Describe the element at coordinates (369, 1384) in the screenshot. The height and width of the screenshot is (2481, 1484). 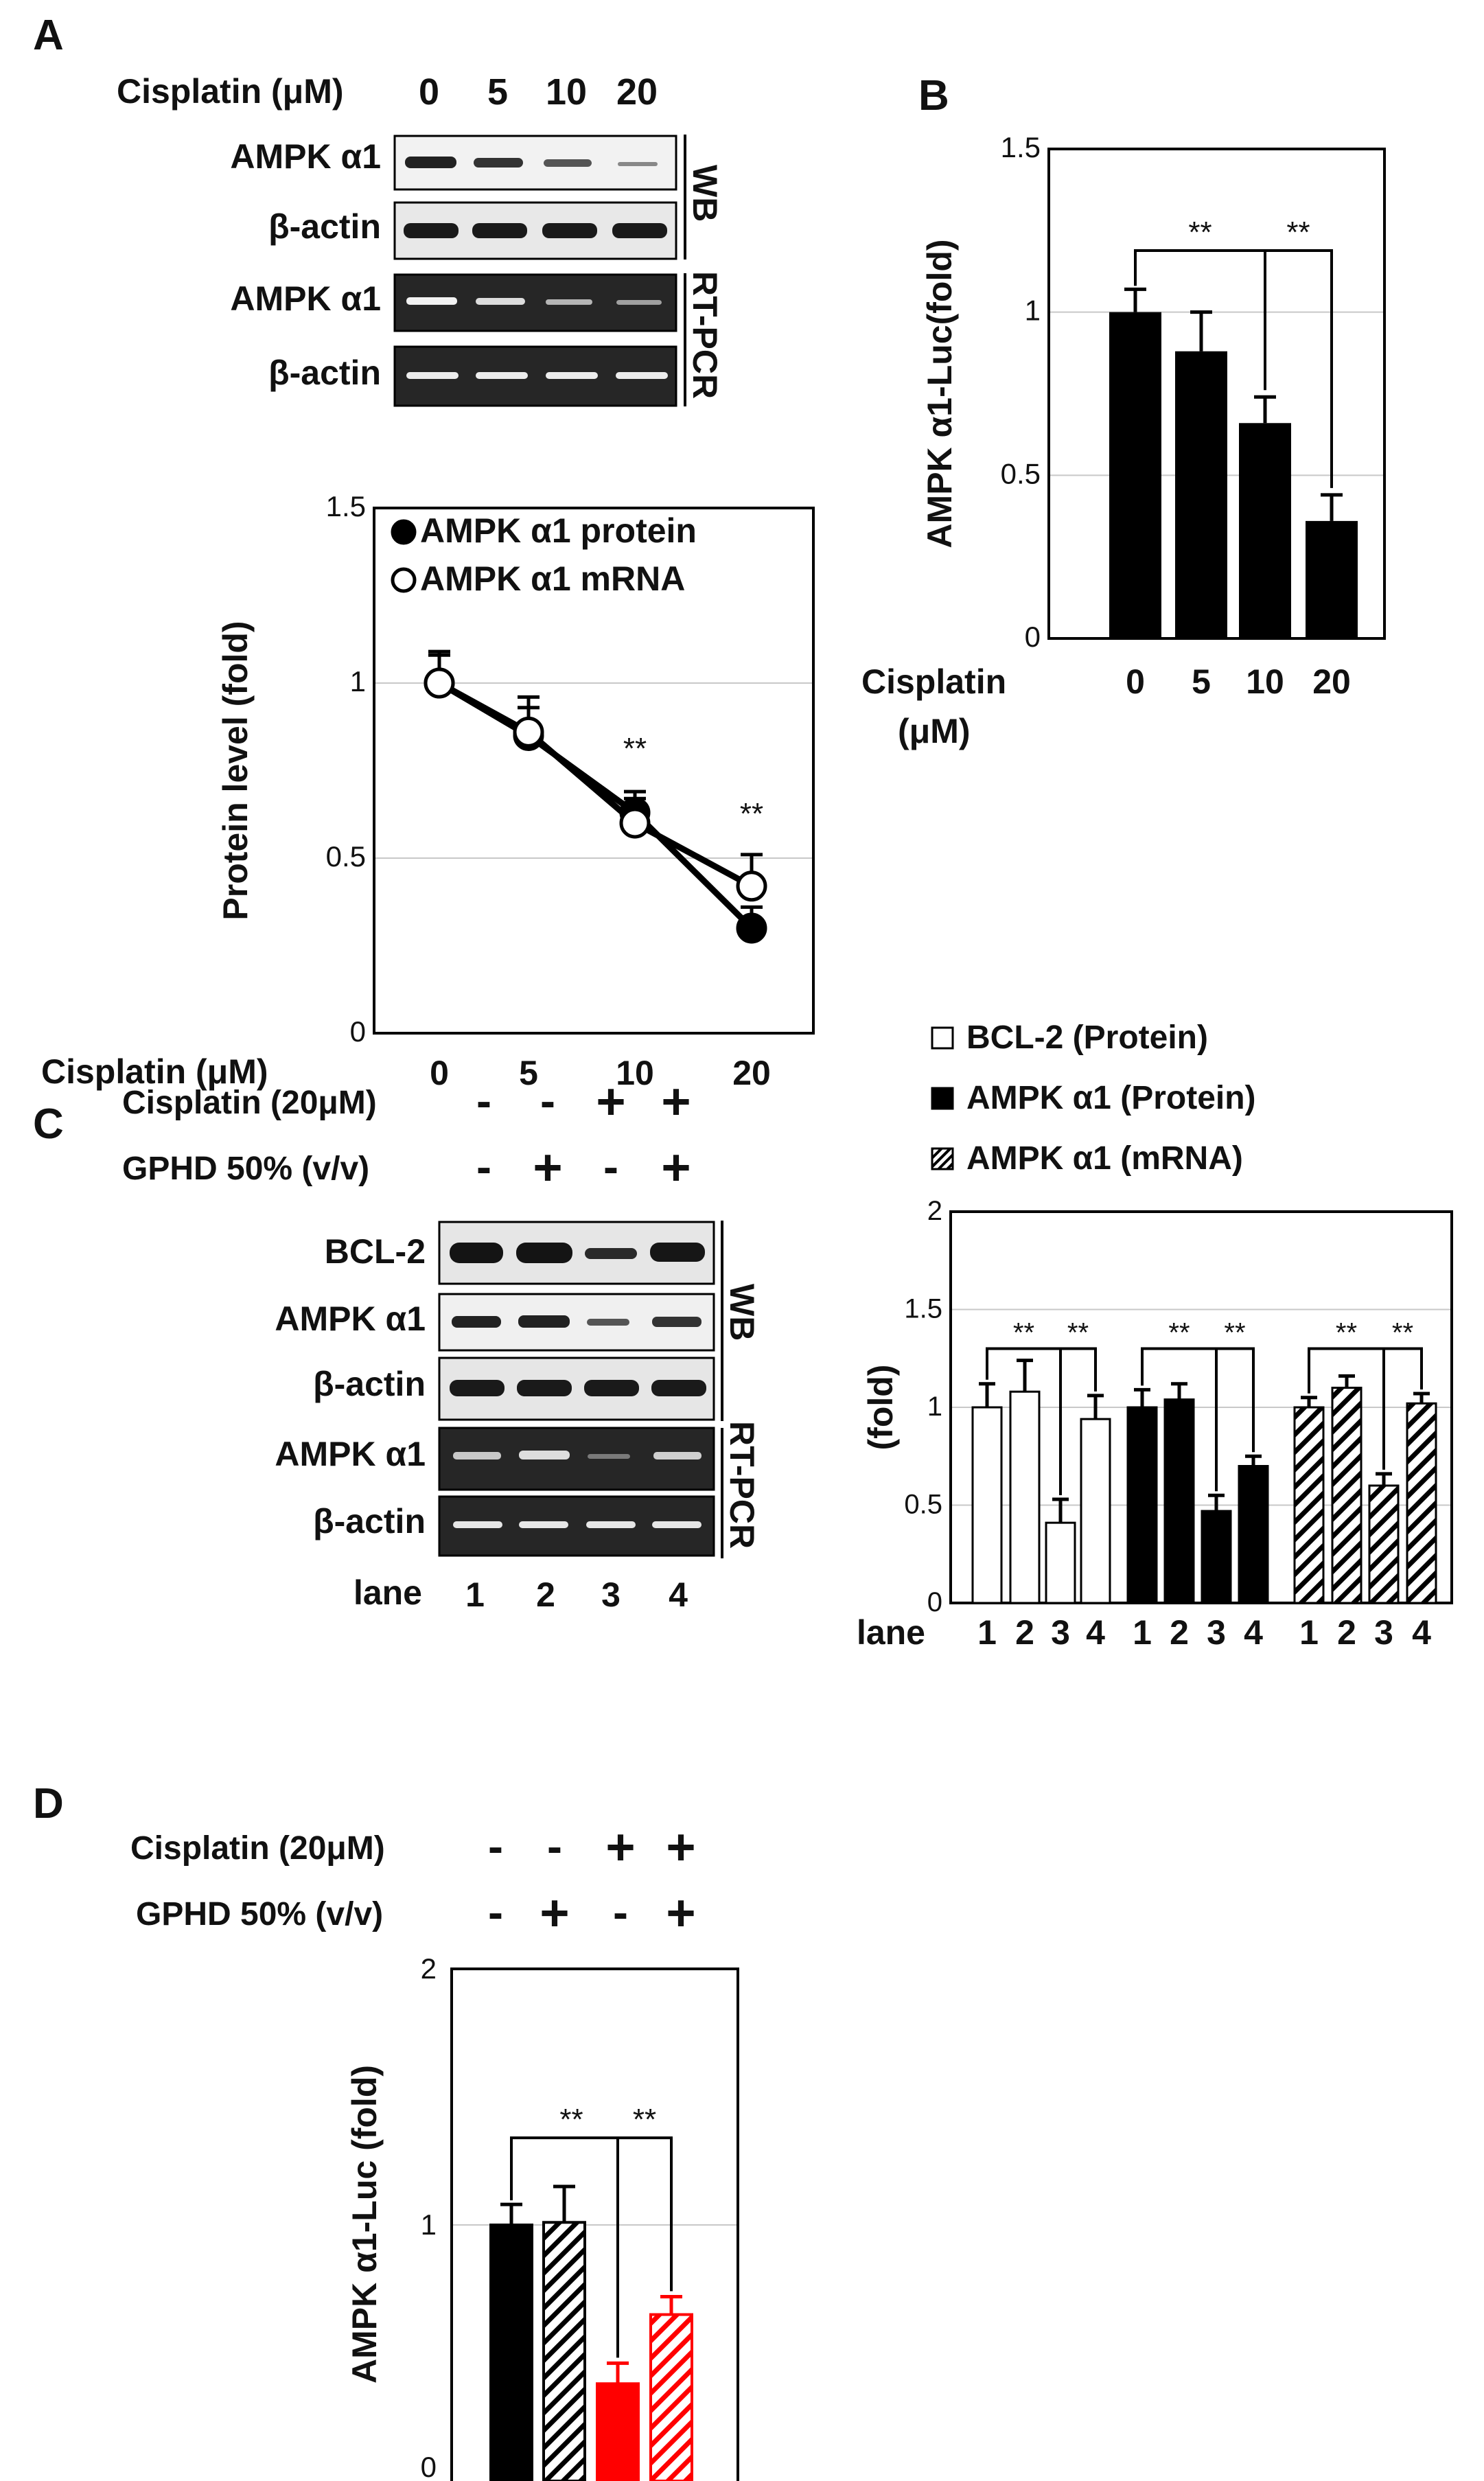
I see `gel-c-row-label-wb-actin: β-actin` at that location.